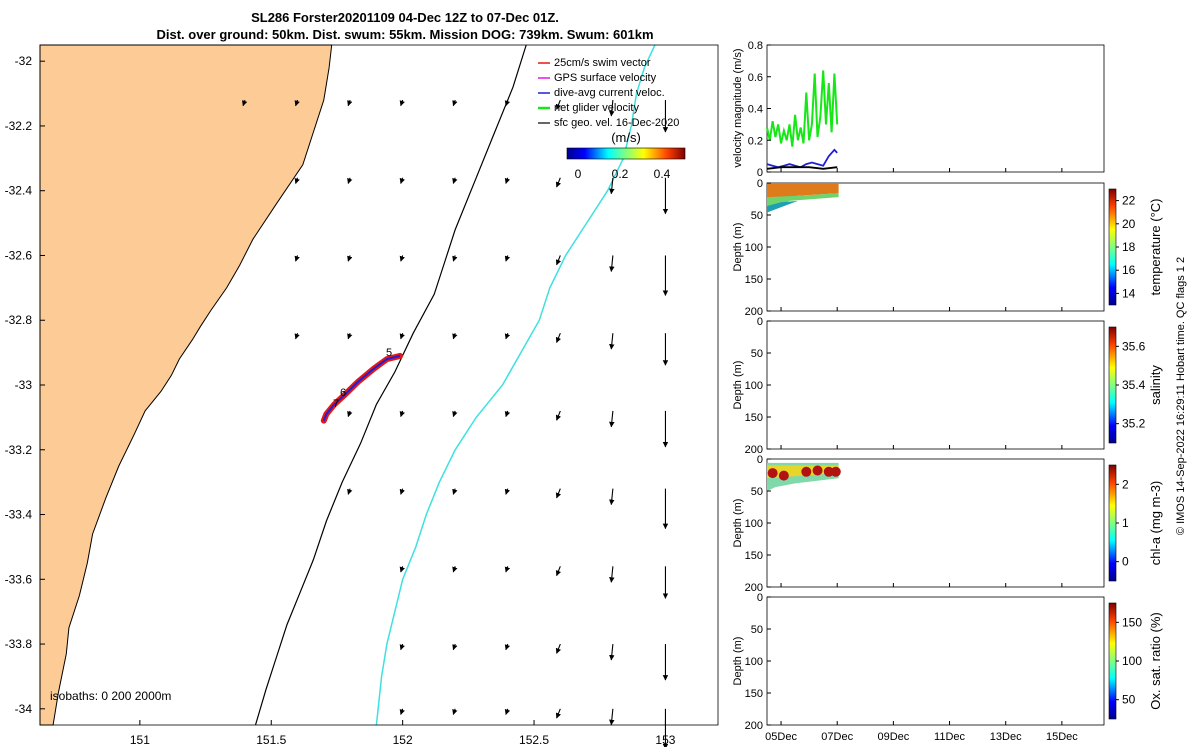 The height and width of the screenshot is (752, 1200). I want to click on date-tick-label: 07Dec, so click(837, 737).